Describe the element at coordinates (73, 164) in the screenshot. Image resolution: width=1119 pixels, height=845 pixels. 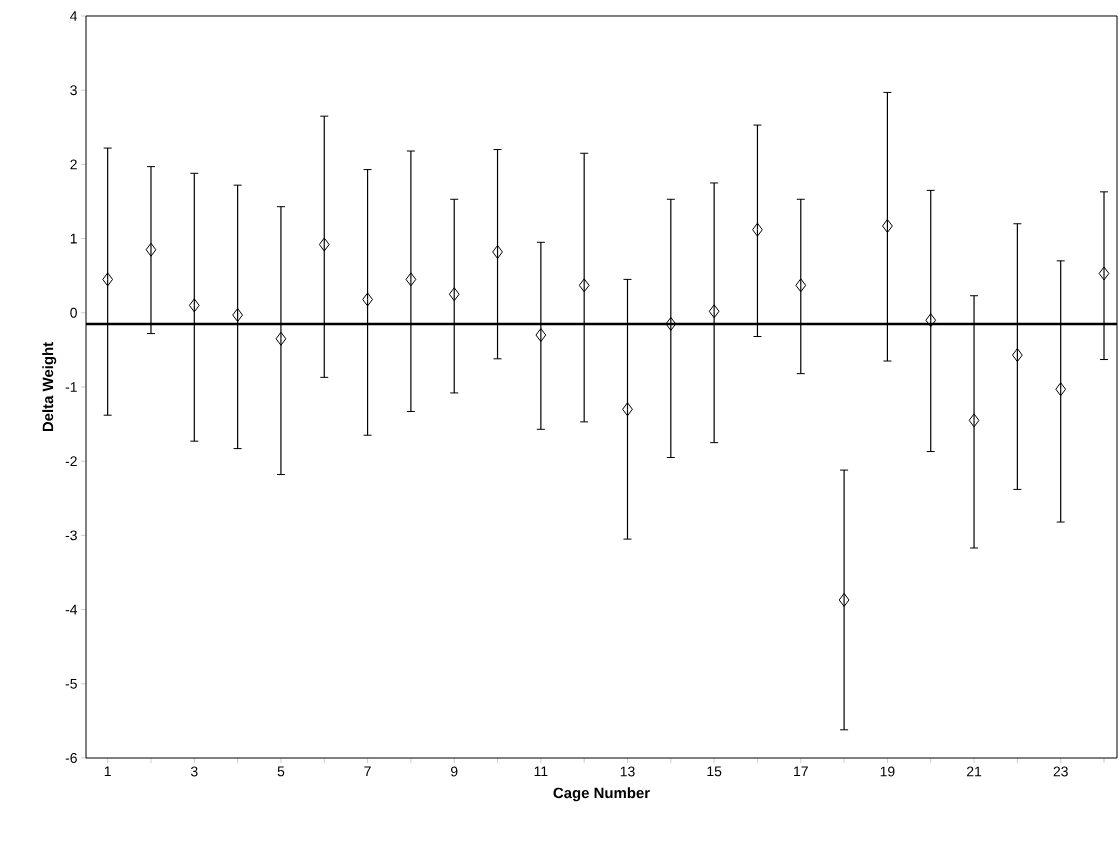
I see `y-tick-label: 2` at that location.